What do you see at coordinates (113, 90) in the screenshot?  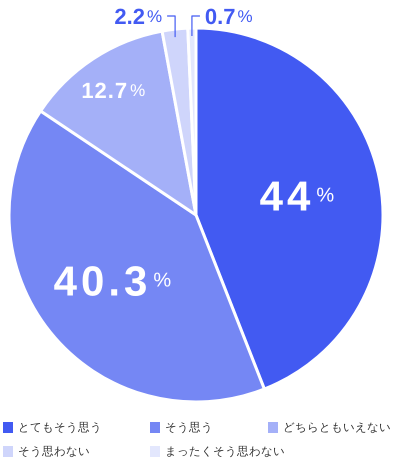 I see `data-label: 12.7%` at bounding box center [113, 90].